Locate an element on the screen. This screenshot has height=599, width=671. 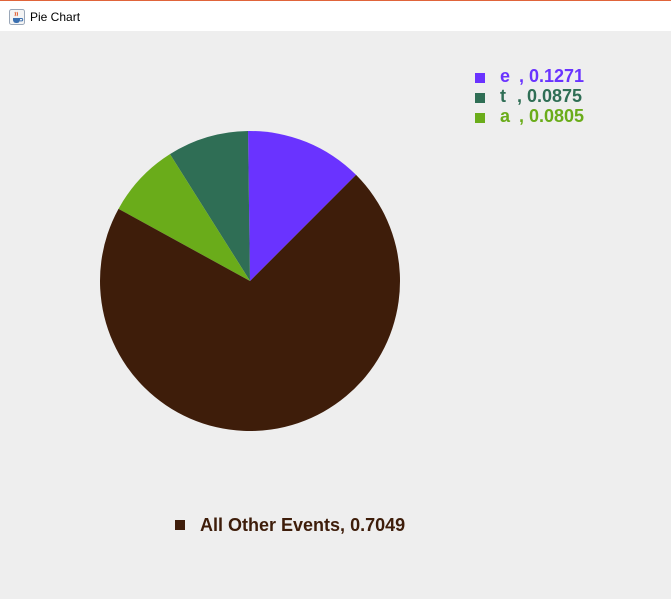
window-title: Pie Chart is located at coordinates (55, 17).